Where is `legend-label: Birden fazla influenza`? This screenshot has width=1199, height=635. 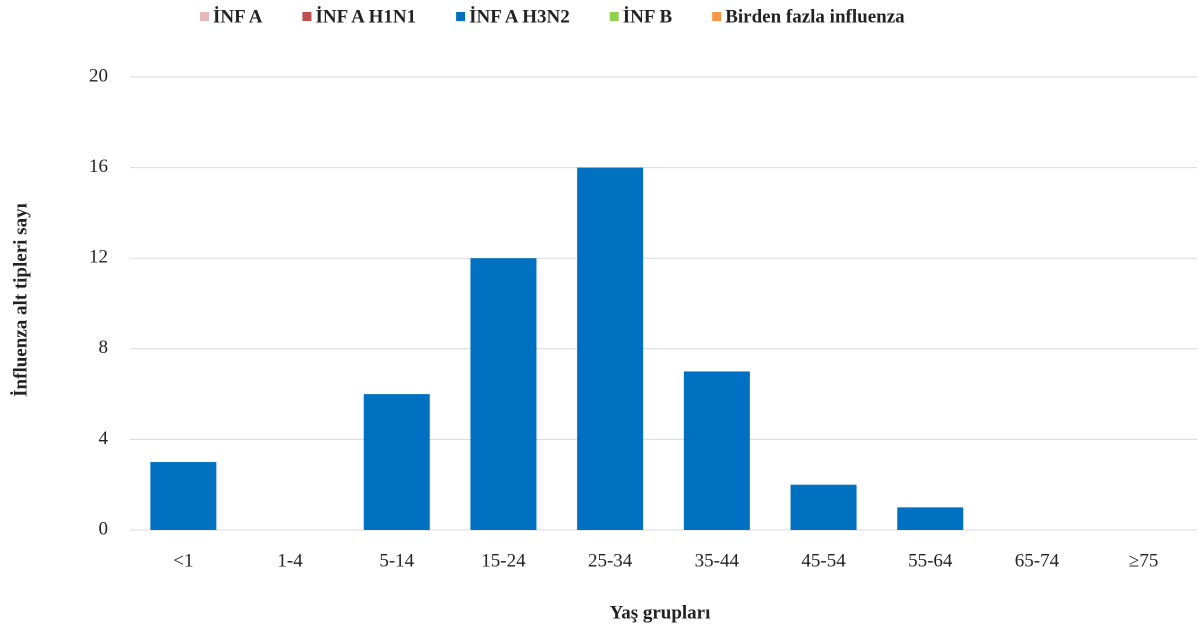
legend-label: Birden fazla influenza is located at coordinates (815, 16).